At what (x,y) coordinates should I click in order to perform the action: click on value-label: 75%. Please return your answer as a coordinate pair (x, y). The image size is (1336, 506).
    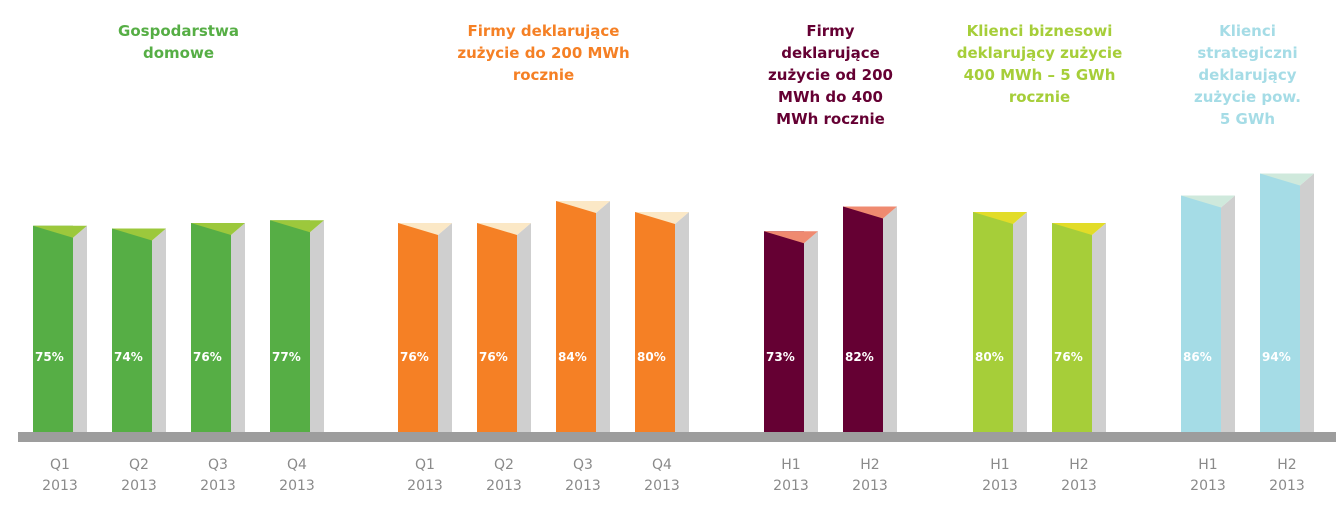
    Looking at the image, I should click on (49, 357).